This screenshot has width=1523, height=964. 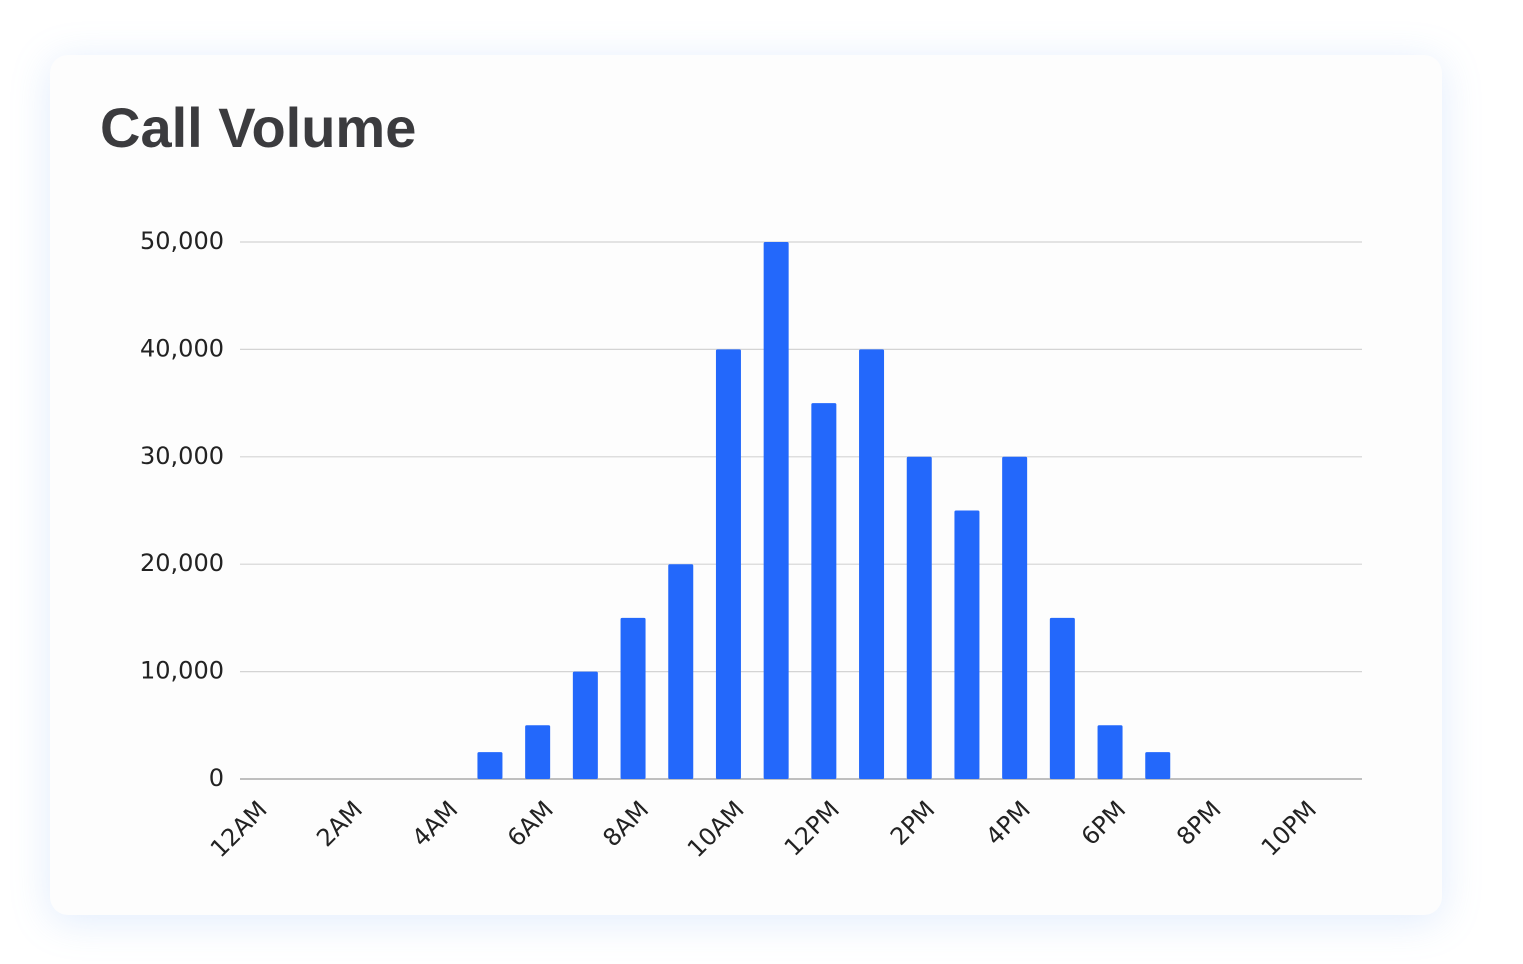 I want to click on chart-title: Call Volume, so click(x=258, y=127).